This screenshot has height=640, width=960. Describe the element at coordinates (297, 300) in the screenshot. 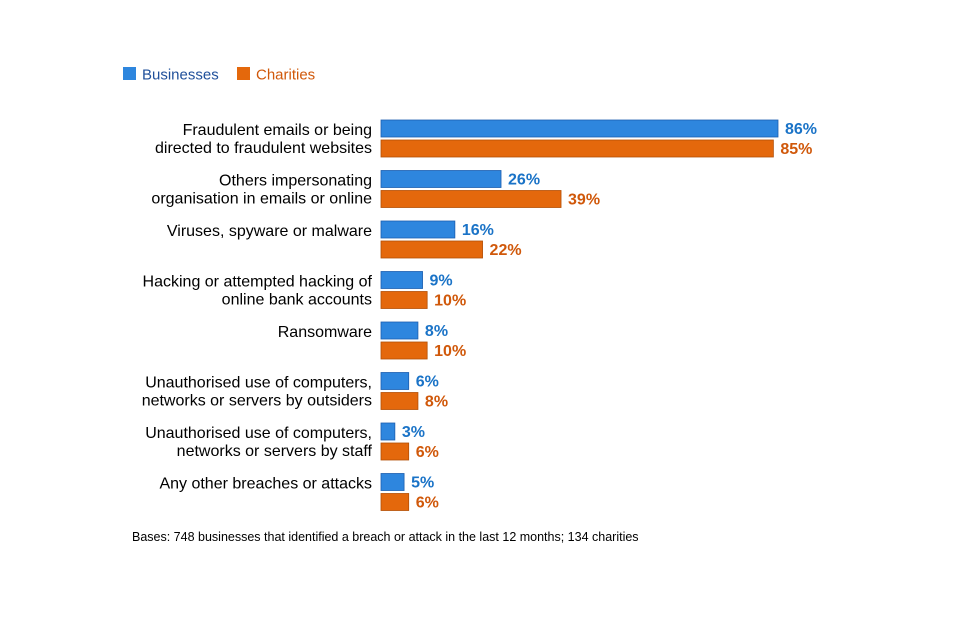

I see `category-label: online bank accounts` at that location.